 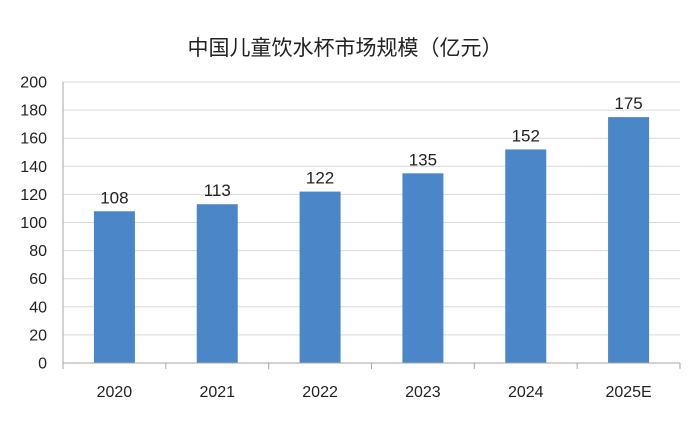 What do you see at coordinates (33, 167) in the screenshot?
I see `y-tick-label: 140` at bounding box center [33, 167].